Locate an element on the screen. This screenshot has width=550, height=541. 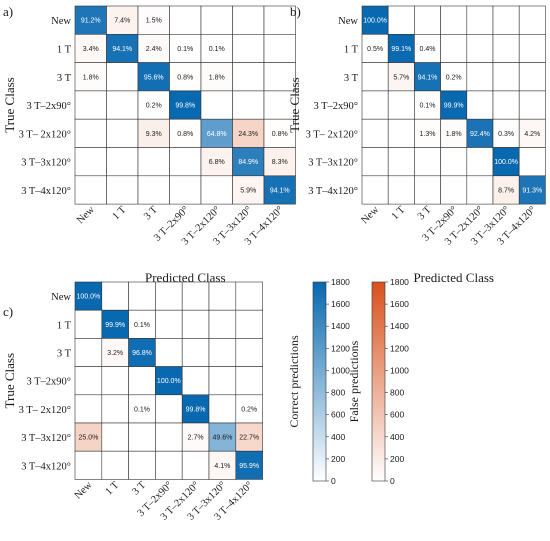
colorbar-tick-label: 200 is located at coordinates (397, 459).